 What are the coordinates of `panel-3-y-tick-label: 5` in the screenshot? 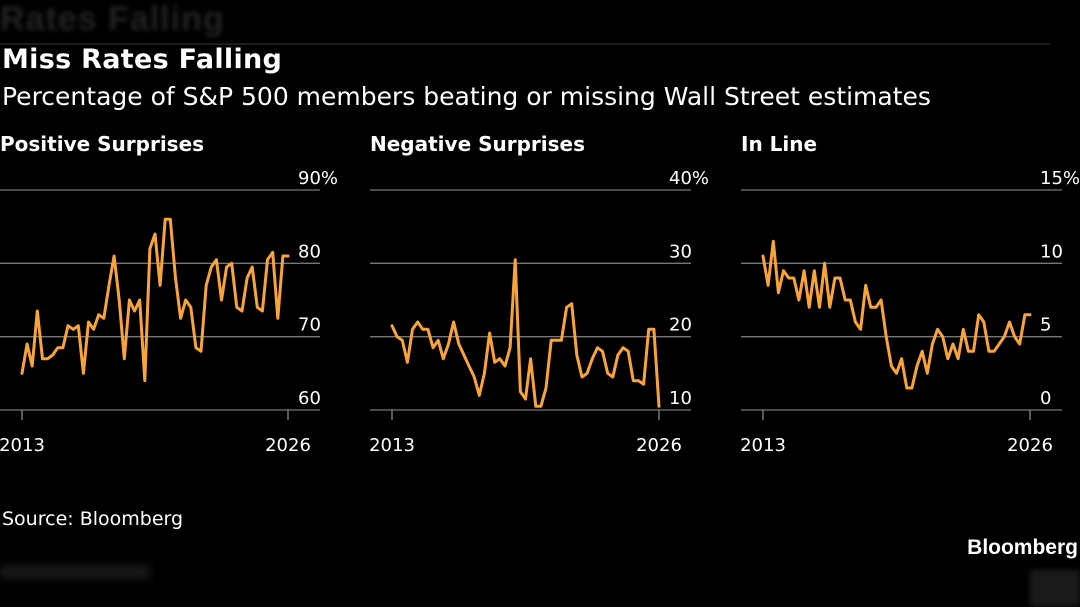 It's located at (1045, 325).